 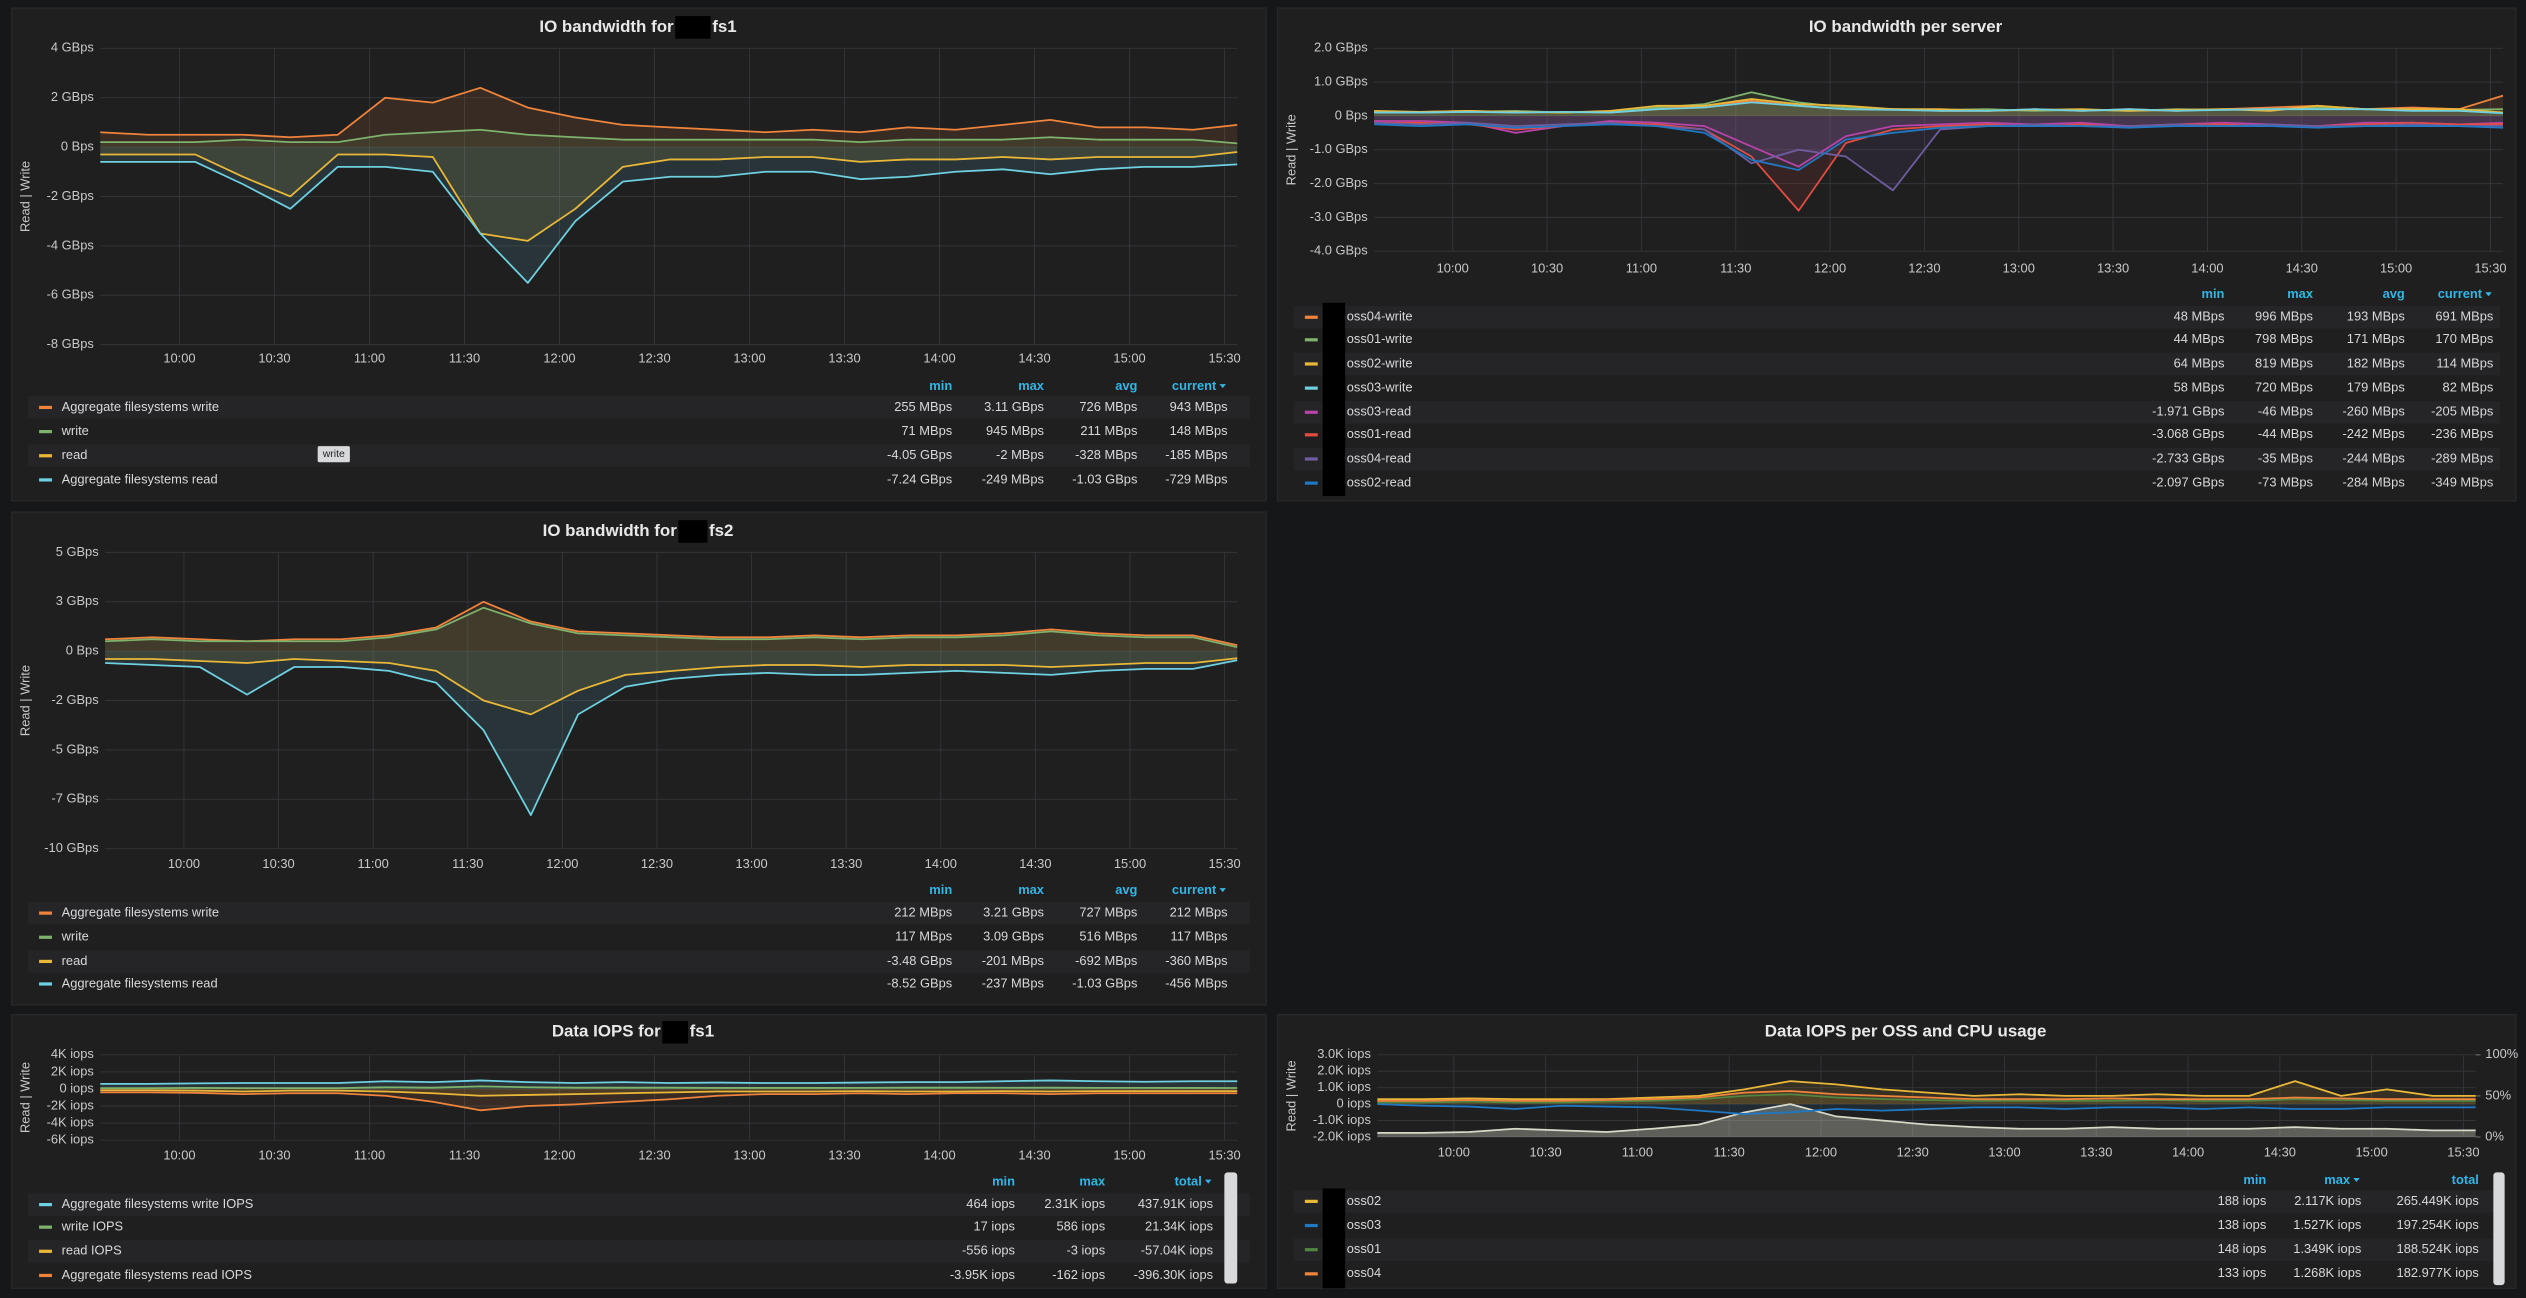 I want to click on legend-value: -44 MBps, so click(x=2285, y=433).